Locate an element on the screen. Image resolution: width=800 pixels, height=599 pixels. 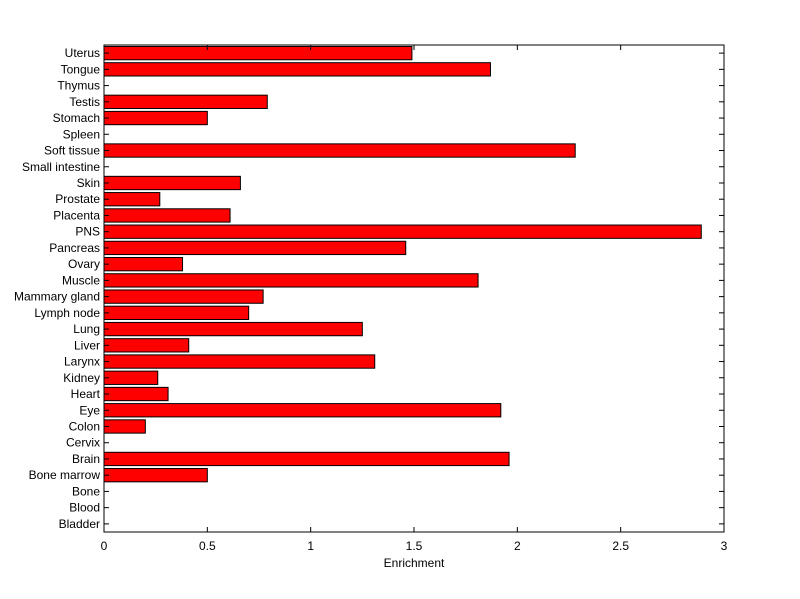
y-tick-label-kidney: Kidney is located at coordinates (81, 378).